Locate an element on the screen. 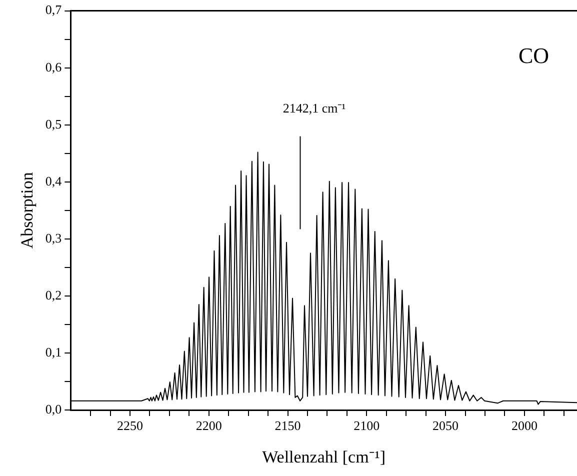 The height and width of the screenshot is (476, 577). y-tick-label: 0,6 is located at coordinates (53, 66).